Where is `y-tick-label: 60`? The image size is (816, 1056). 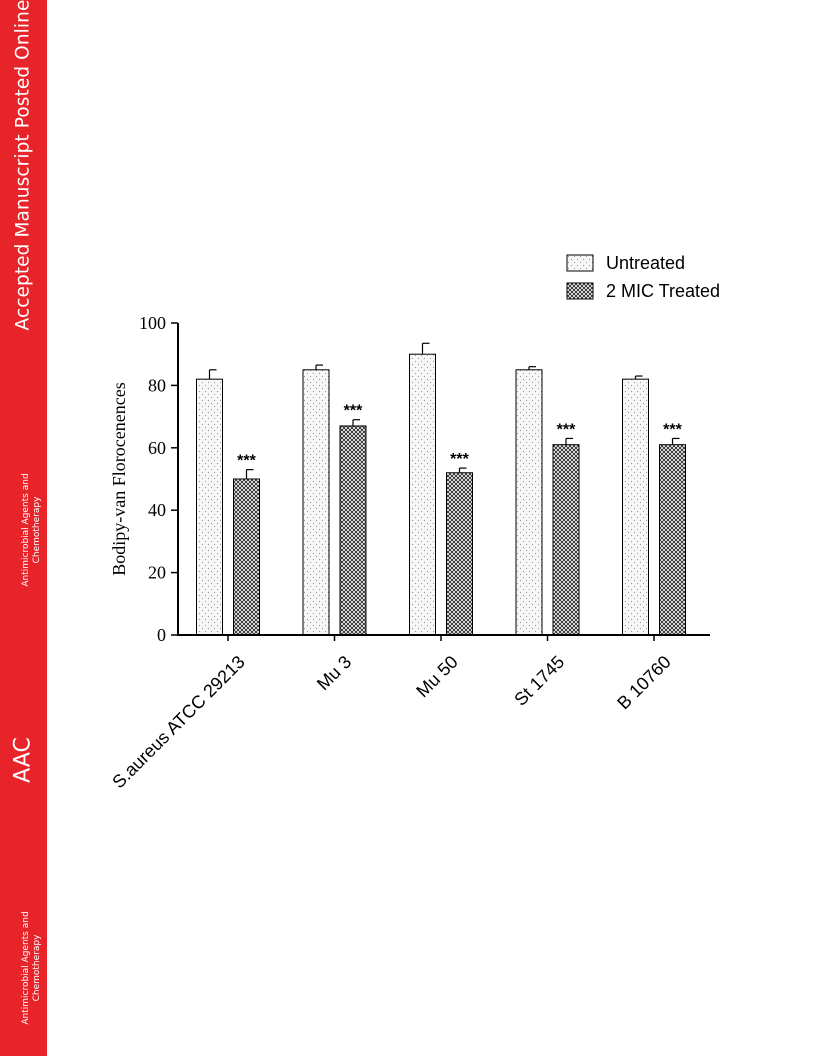
y-tick-label: 60 is located at coordinates (157, 448).